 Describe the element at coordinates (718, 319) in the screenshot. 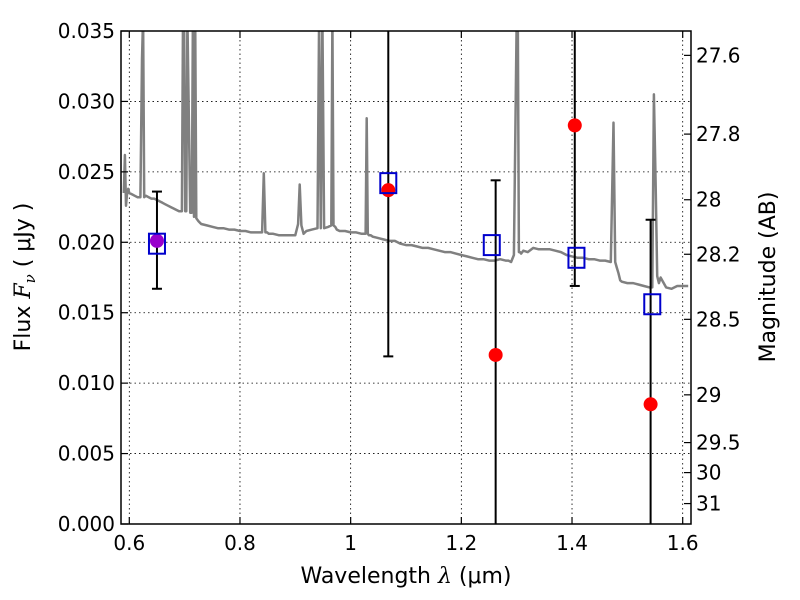

I see `right-tick-label: 28.5` at that location.